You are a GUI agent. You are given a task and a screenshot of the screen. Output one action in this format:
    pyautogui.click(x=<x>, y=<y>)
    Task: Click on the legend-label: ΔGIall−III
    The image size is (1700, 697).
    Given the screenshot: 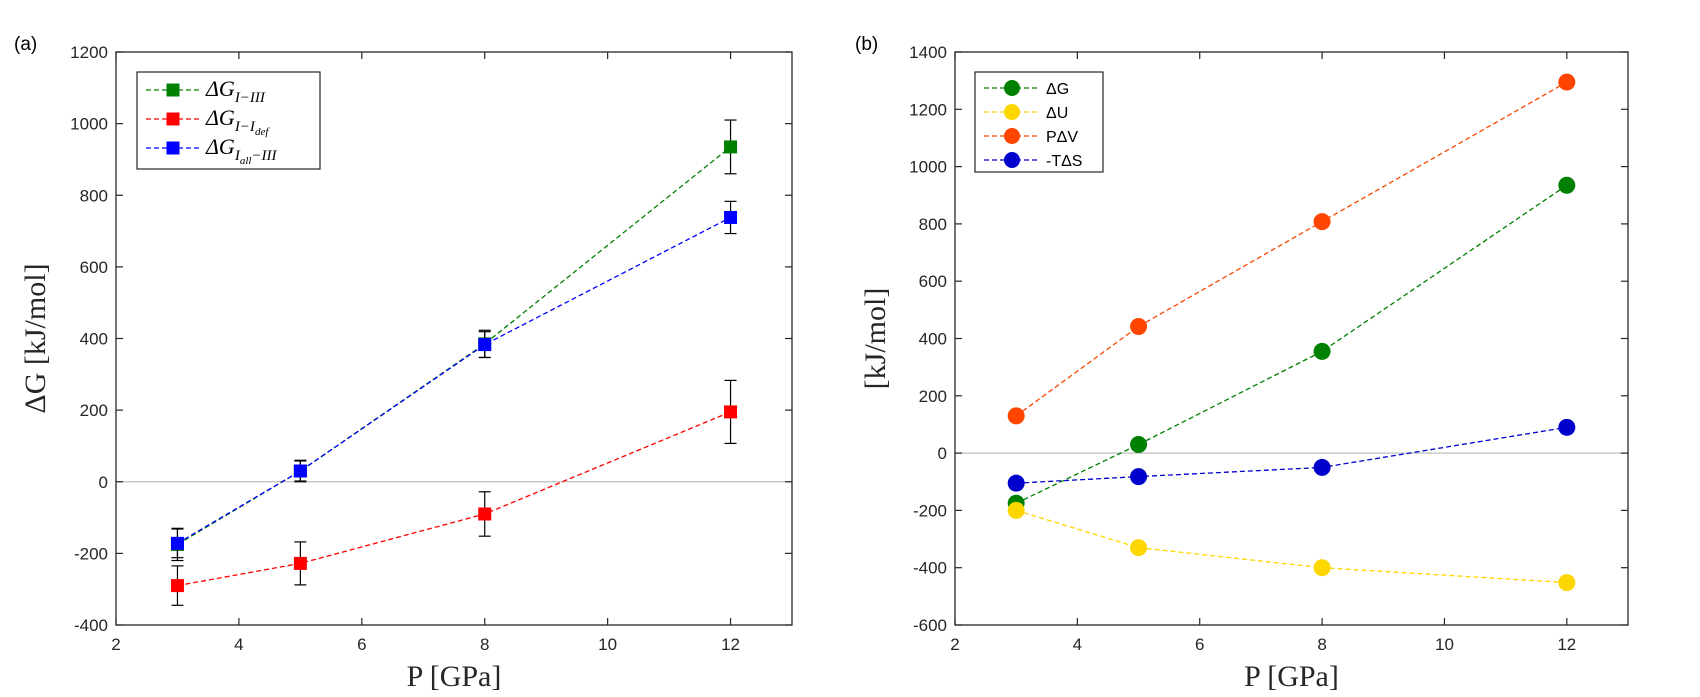 What is the action you would take?
    pyautogui.click(x=241, y=150)
    